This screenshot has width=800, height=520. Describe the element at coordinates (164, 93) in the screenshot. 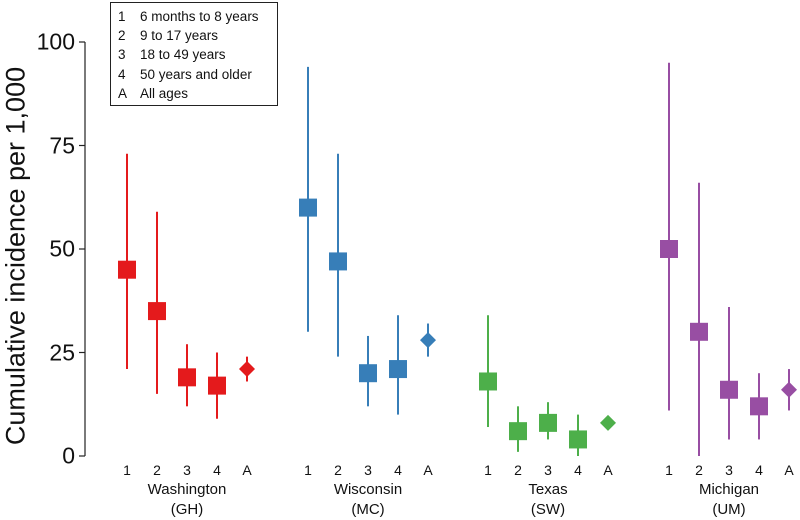

I see `legend-label: All ages` at that location.